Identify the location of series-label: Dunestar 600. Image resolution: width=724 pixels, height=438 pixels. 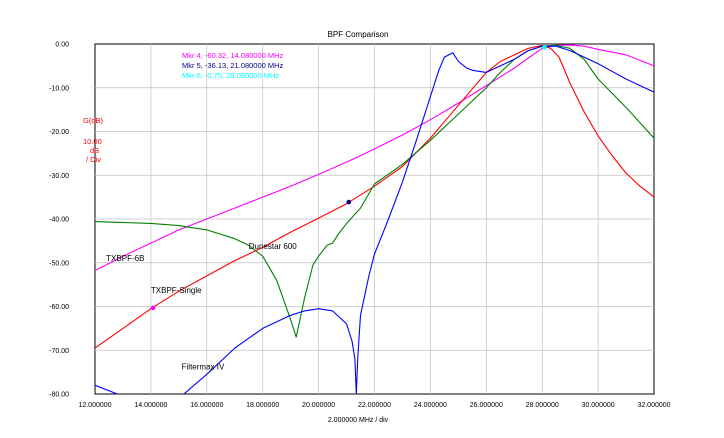
(273, 246).